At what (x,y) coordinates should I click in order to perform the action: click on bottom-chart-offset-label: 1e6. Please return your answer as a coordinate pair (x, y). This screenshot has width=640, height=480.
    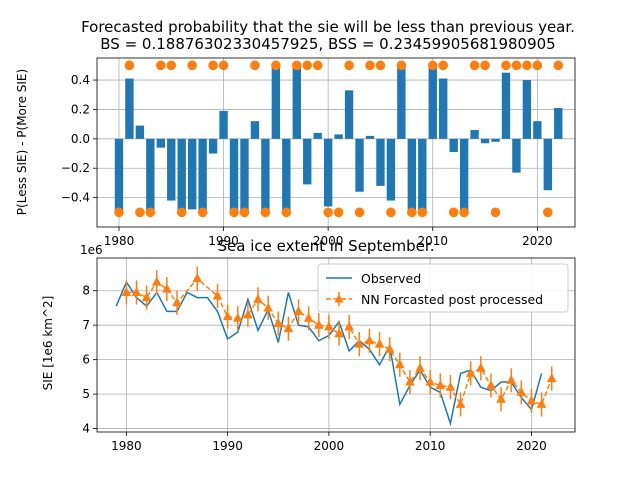
    Looking at the image, I should click on (91, 250).